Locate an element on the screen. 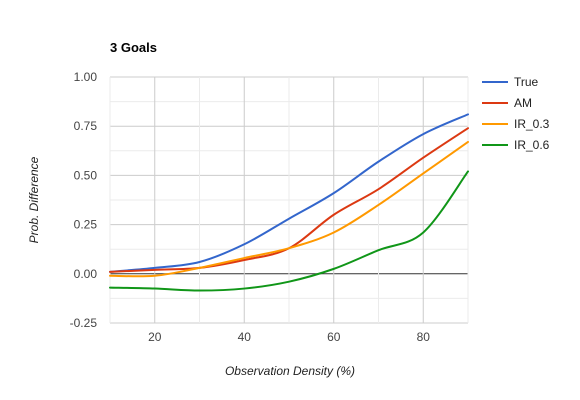 The width and height of the screenshot is (580, 400). y-tick-label: 0.75 is located at coordinates (86, 126).